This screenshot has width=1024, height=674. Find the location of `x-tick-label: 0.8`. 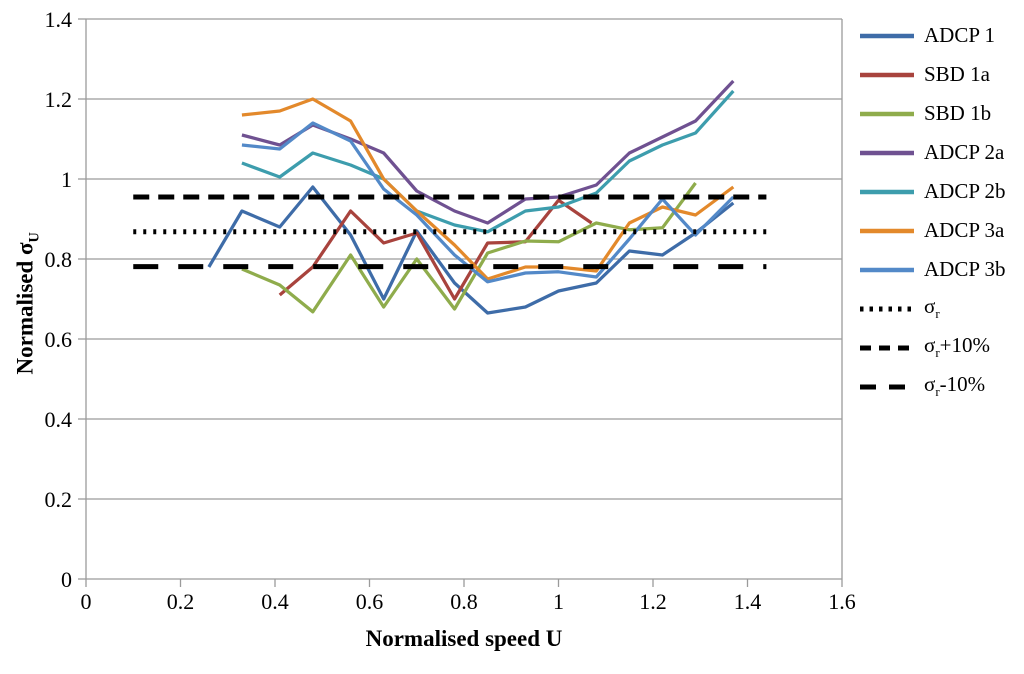

x-tick-label: 0.8 is located at coordinates (464, 601).